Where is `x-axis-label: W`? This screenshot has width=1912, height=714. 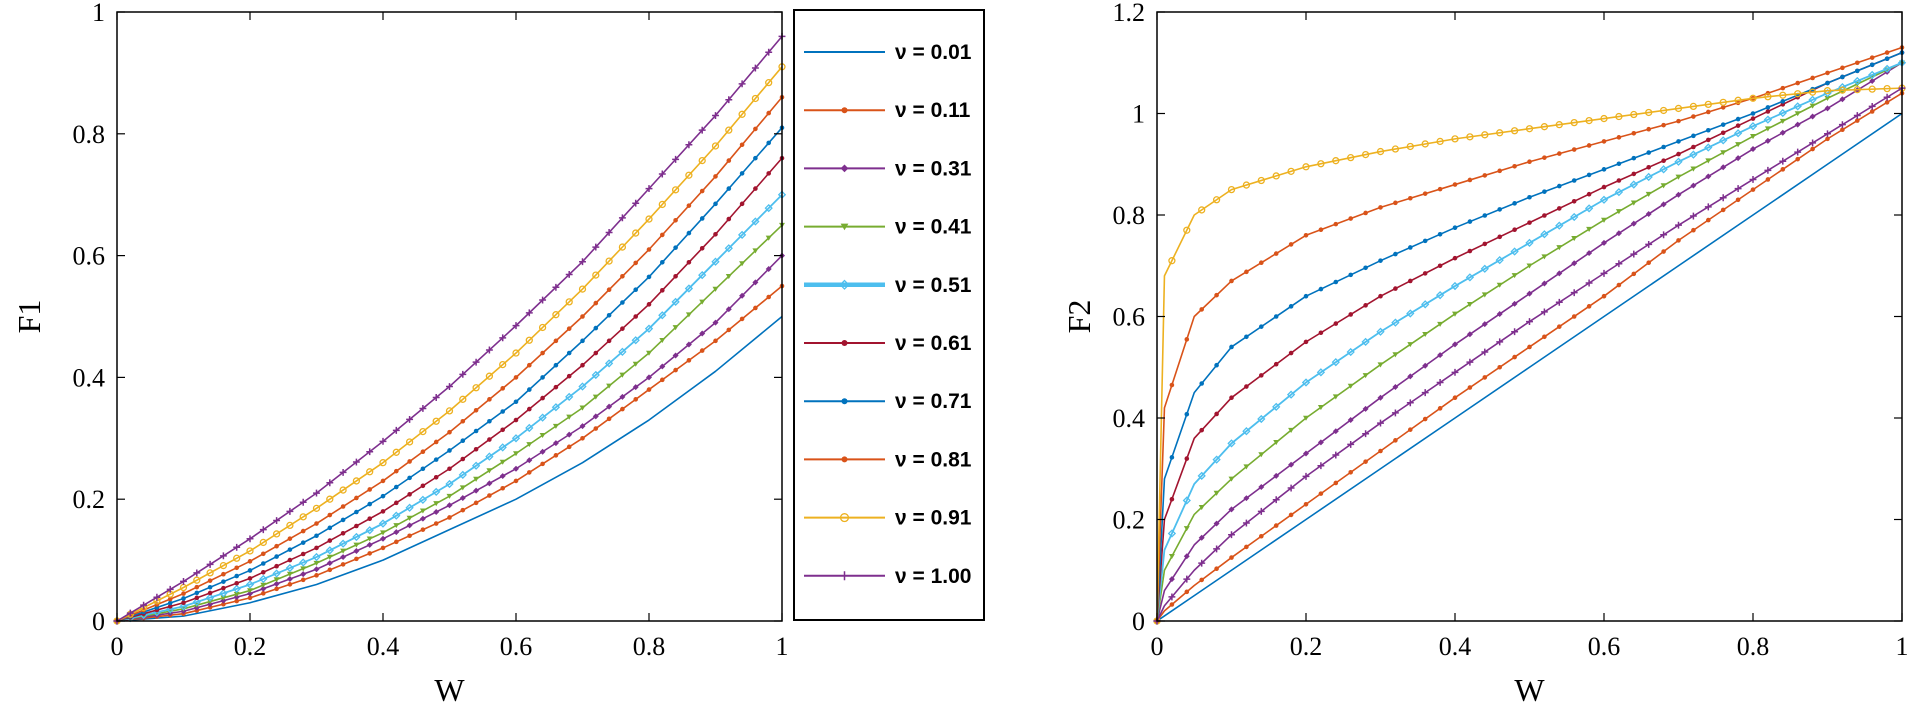
x-axis-label: W is located at coordinates (1529, 690).